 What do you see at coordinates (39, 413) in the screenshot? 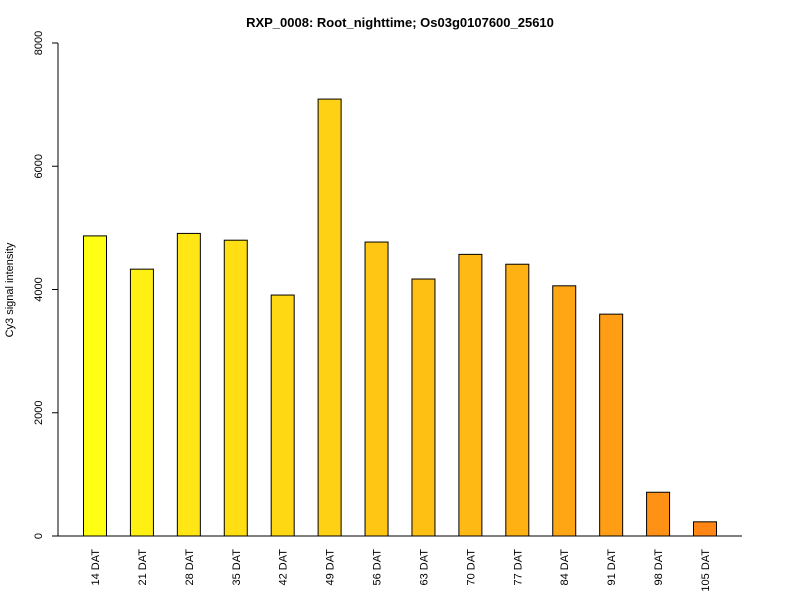
I see `y-tick-label: 2000` at bounding box center [39, 413].